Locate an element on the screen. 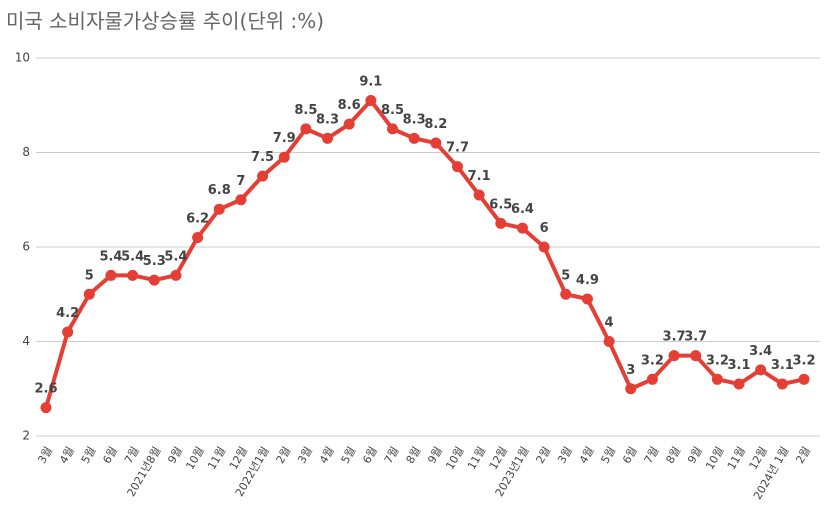  data-label: 4.2 is located at coordinates (67, 313).